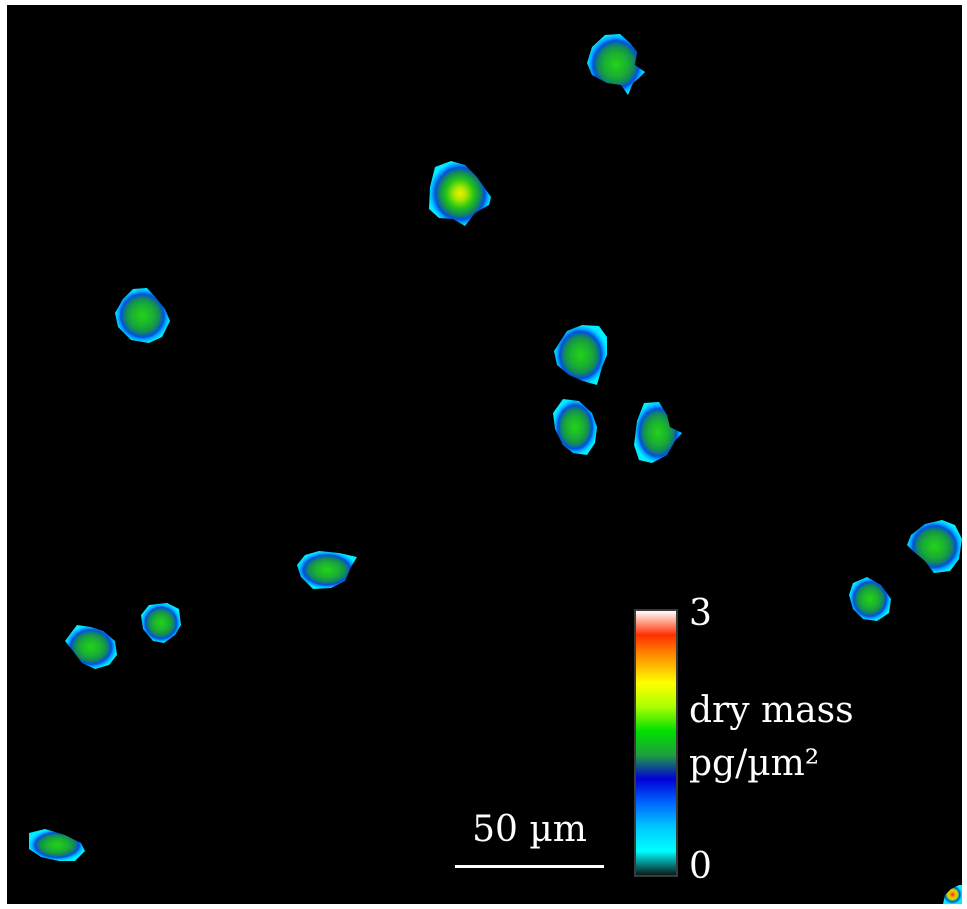 The height and width of the screenshot is (909, 967). I want to click on scale-bar, so click(529, 866).